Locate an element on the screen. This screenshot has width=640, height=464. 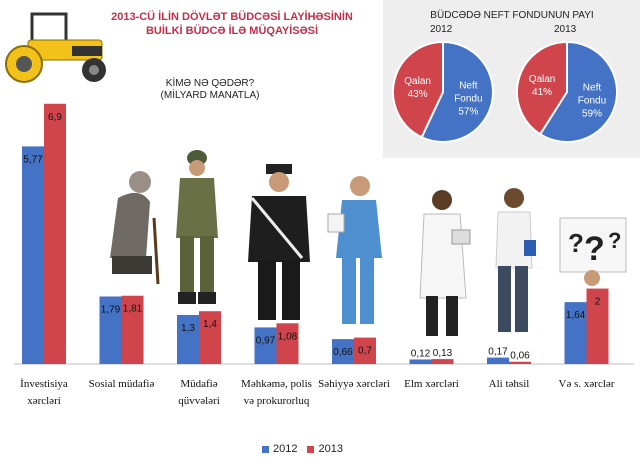
pie-2012-label-1: Qalan 43% is located at coordinates (417, 88).